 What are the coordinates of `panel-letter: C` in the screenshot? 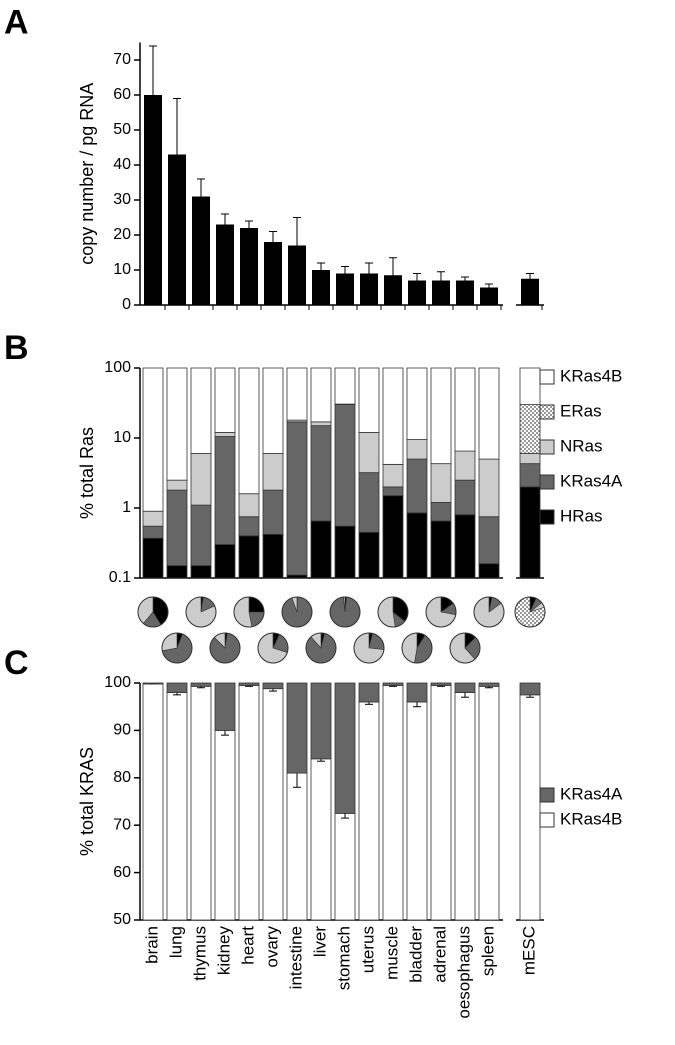 It's located at (16, 663).